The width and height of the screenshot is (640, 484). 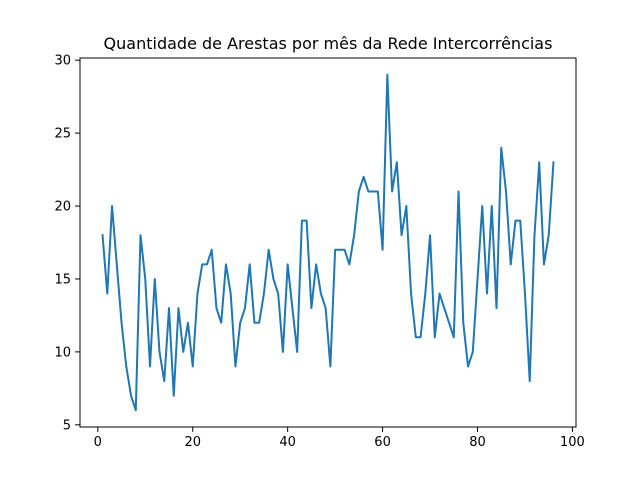 I want to click on x-tick-label: 80, so click(x=477, y=442).